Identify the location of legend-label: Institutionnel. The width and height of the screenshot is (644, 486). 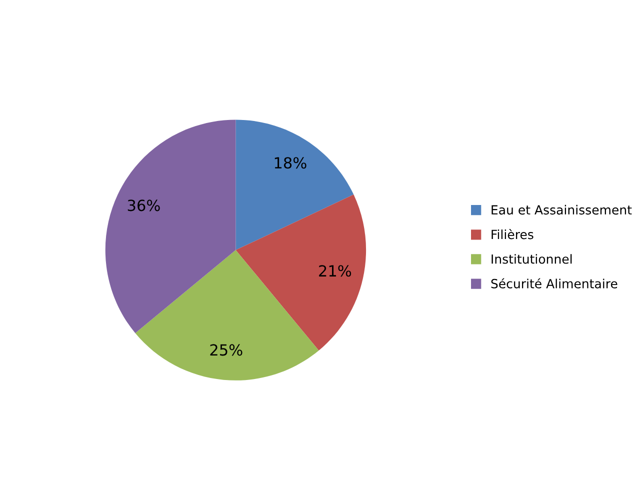
(532, 259).